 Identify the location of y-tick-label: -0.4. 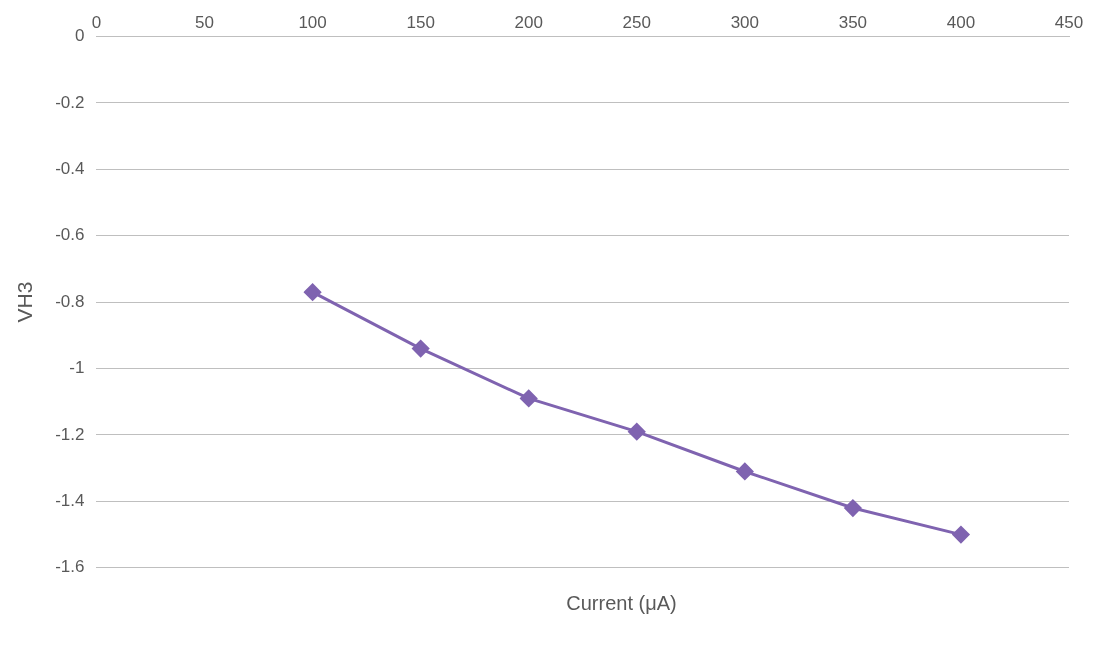
(70, 168).